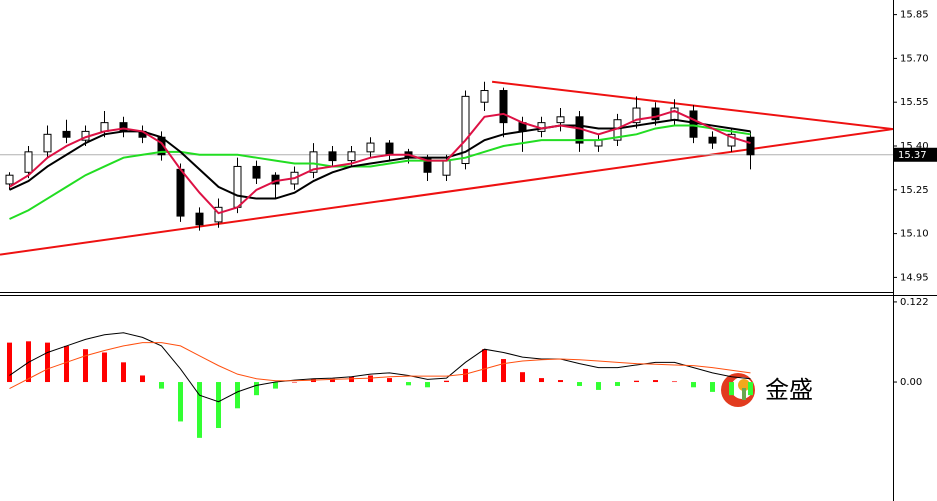 This screenshot has width=937, height=501. Describe the element at coordinates (789, 390) in the screenshot. I see `watermark: 金盛` at that location.